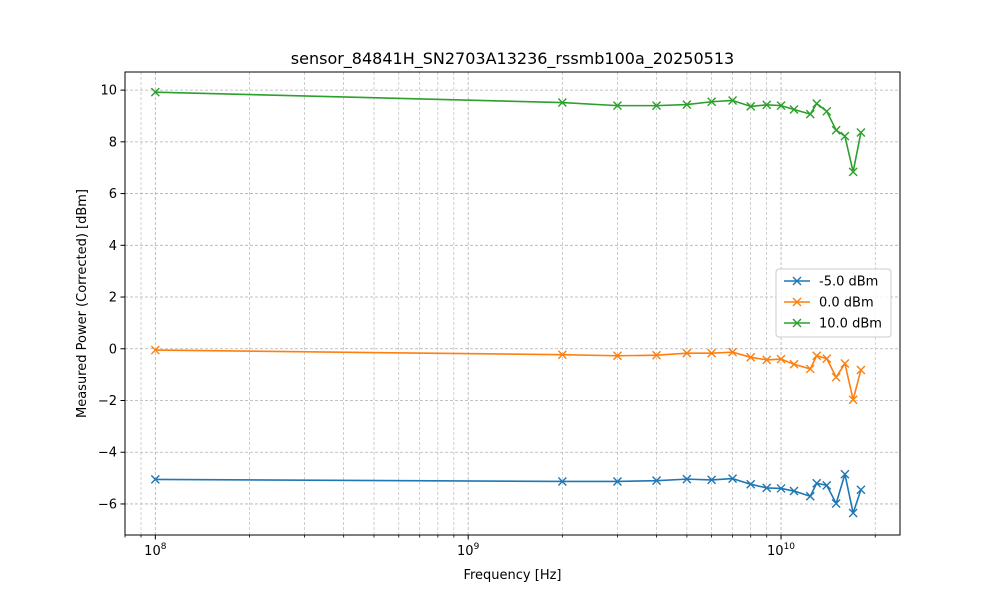 The height and width of the screenshot is (600, 1000). I want to click on y-tick-label: −2, so click(107, 401).